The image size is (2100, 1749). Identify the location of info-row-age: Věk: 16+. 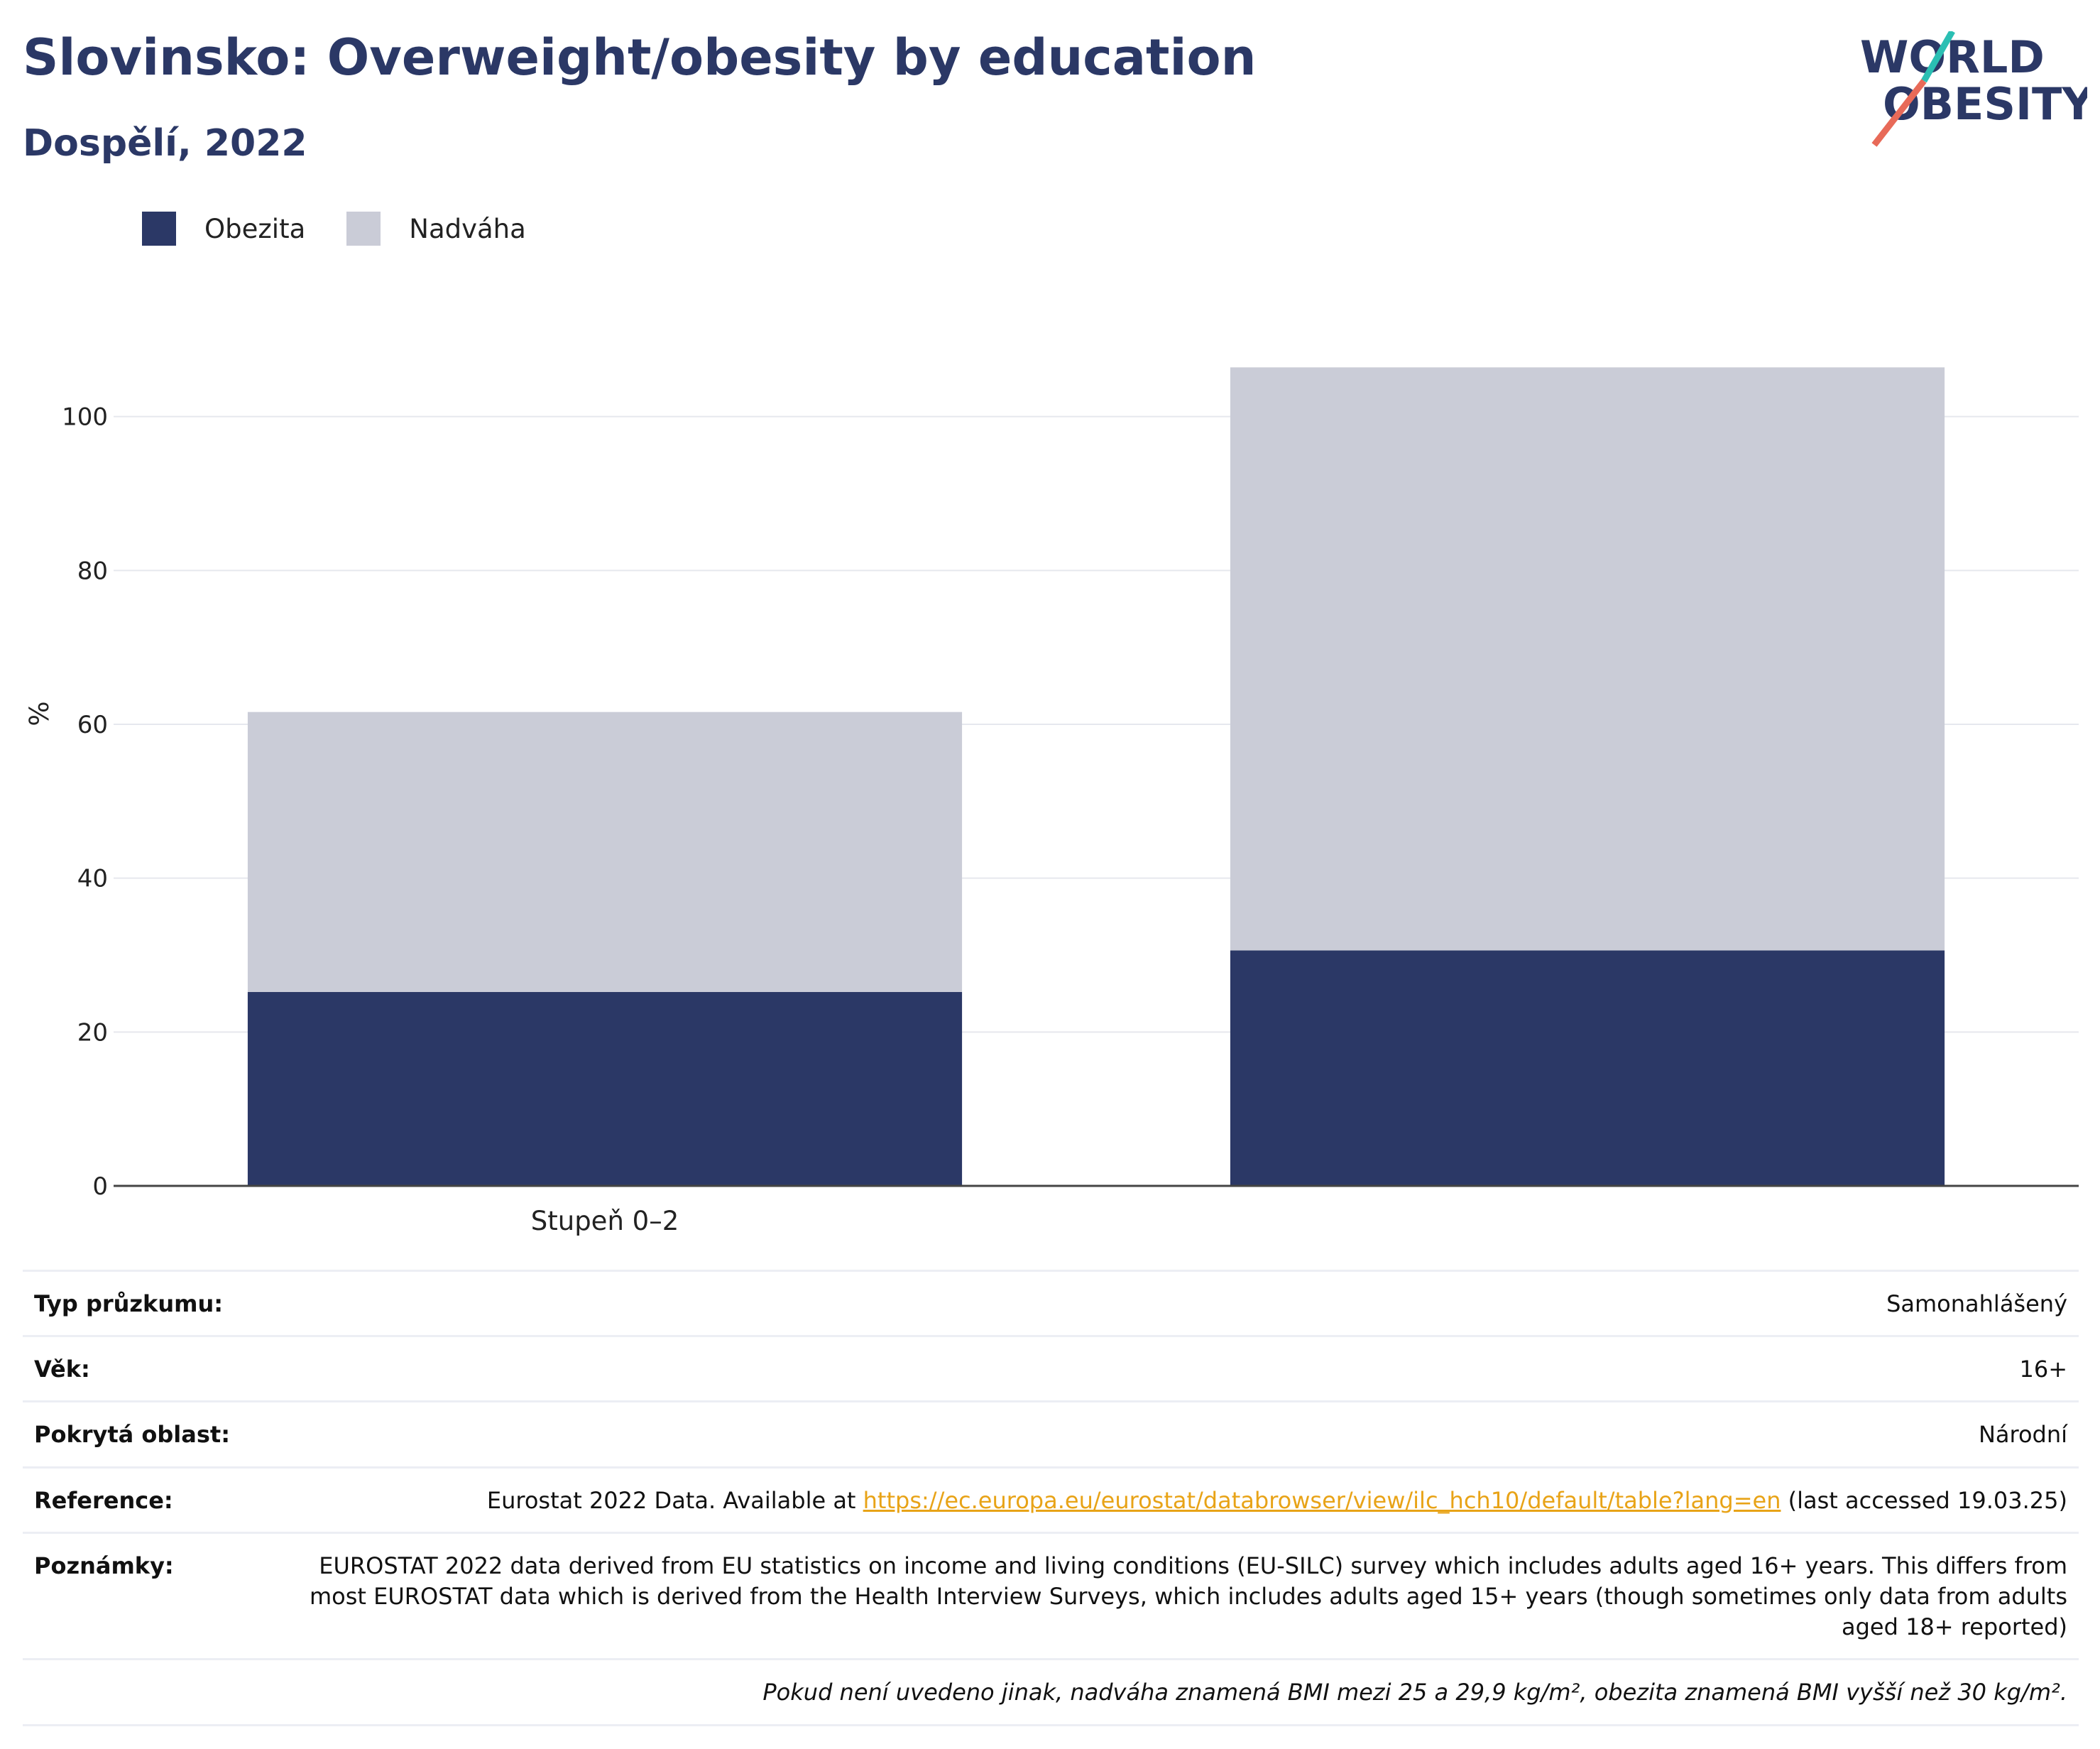
(1051, 1368).